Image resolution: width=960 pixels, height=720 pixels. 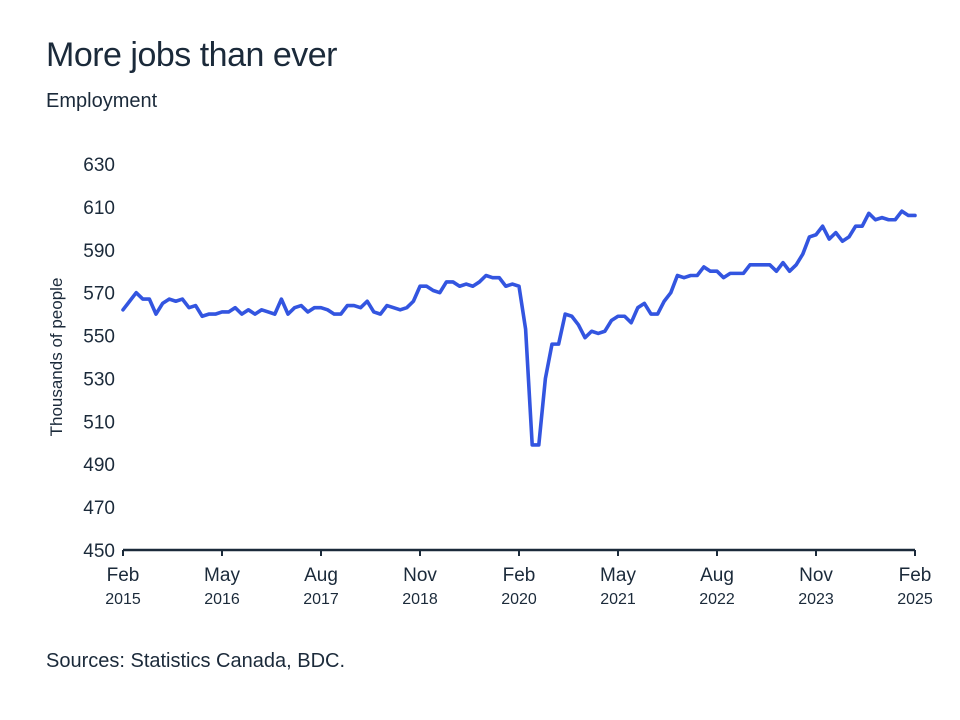 I want to click on y-axis: 450 470 490 510 530 550 570 590 610 630, so click(x=99, y=358).